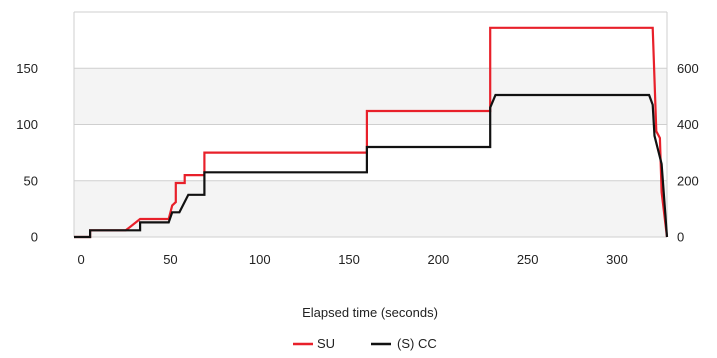 The image size is (717, 358). Describe the element at coordinates (688, 68) in the screenshot. I see `right-y-tick-label: 600` at that location.